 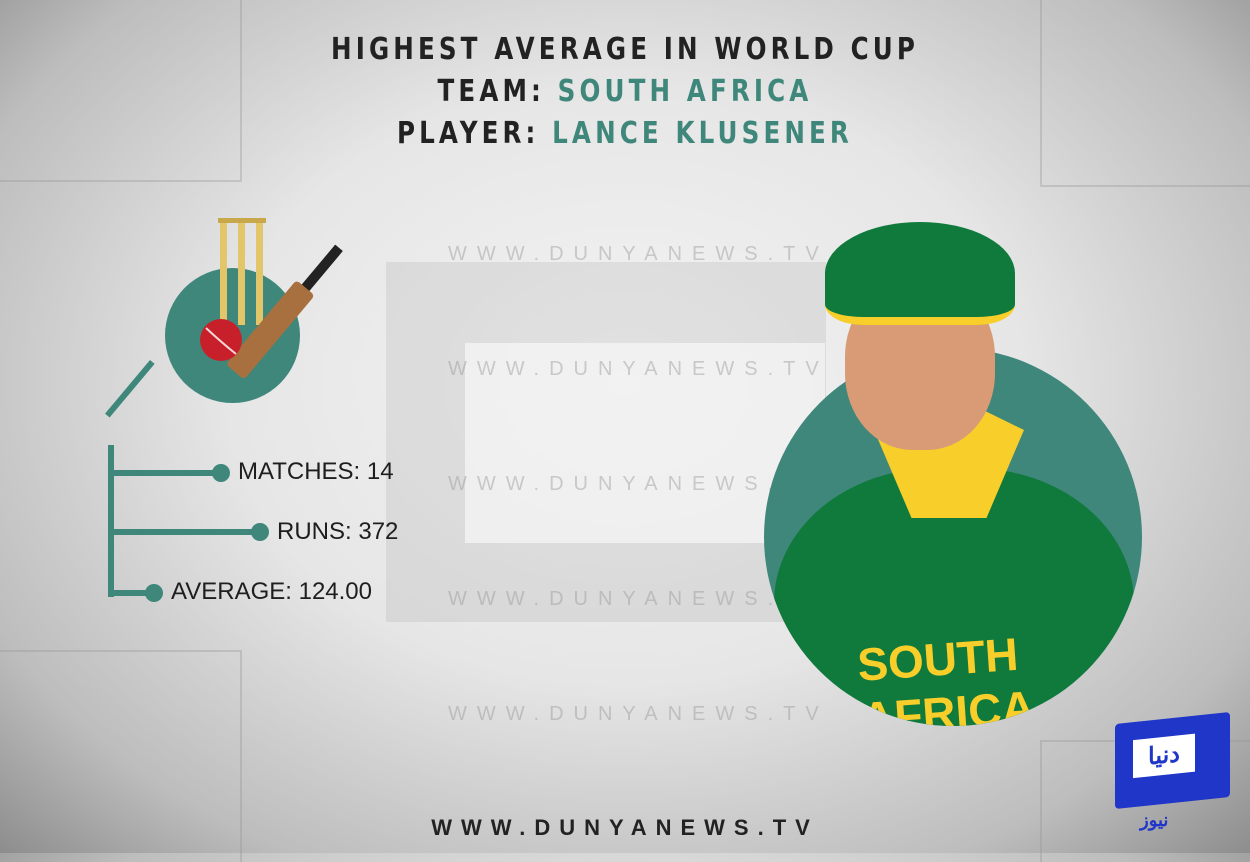 What do you see at coordinates (1164, 756) in the screenshot?
I see `logo-text: دنیا` at bounding box center [1164, 756].